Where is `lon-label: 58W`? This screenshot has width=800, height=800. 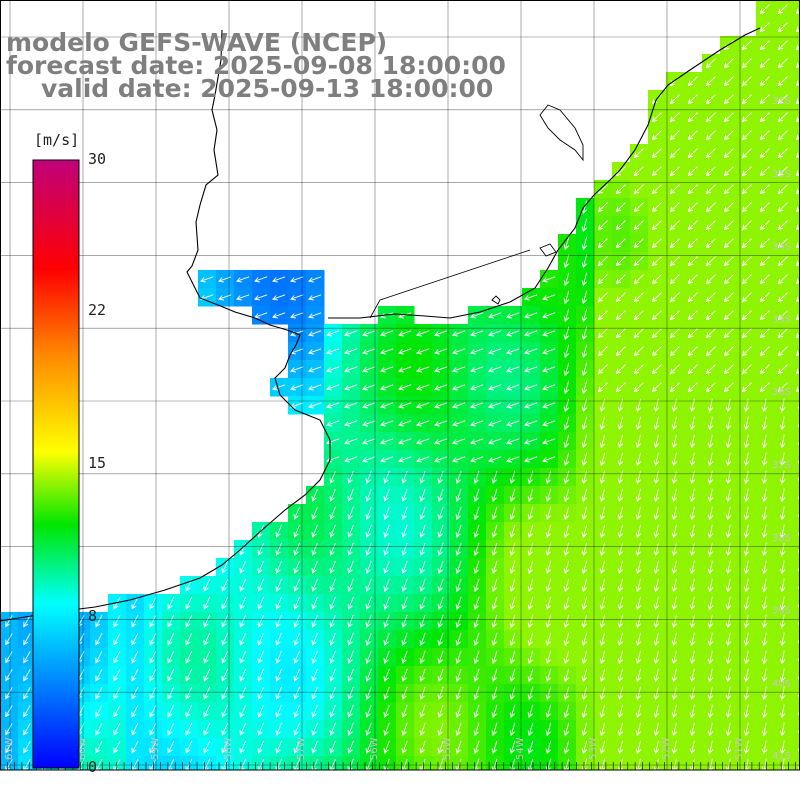 lon-label: 58W is located at coordinates (228, 748).